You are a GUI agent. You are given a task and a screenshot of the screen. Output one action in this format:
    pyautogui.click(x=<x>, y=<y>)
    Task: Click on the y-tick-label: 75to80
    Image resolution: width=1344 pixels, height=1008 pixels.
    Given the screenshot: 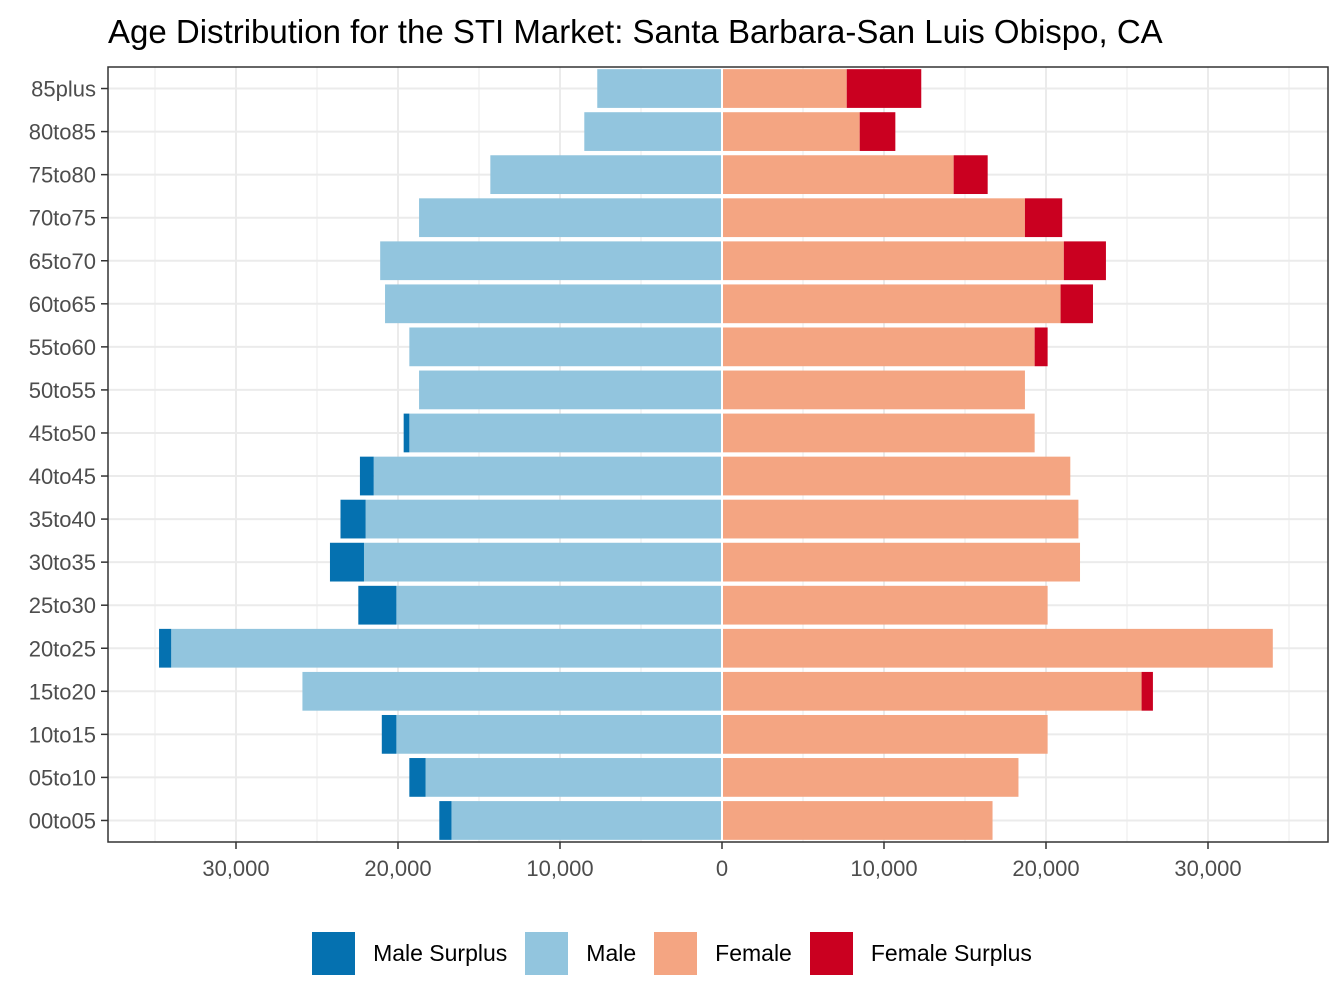 What is the action you would take?
    pyautogui.click(x=62, y=175)
    